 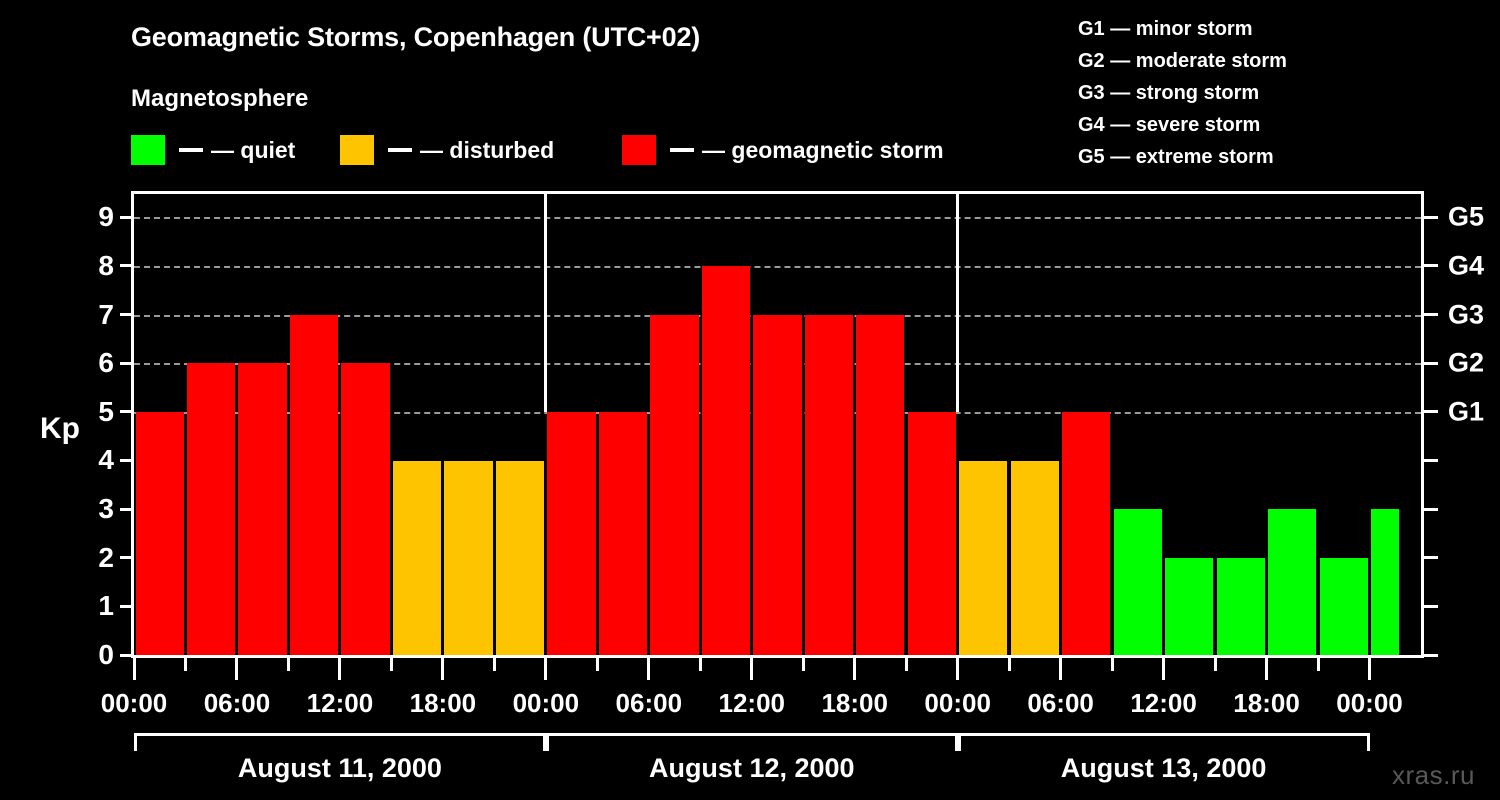 I want to click on y-tick-label: 7, so click(x=106, y=314).